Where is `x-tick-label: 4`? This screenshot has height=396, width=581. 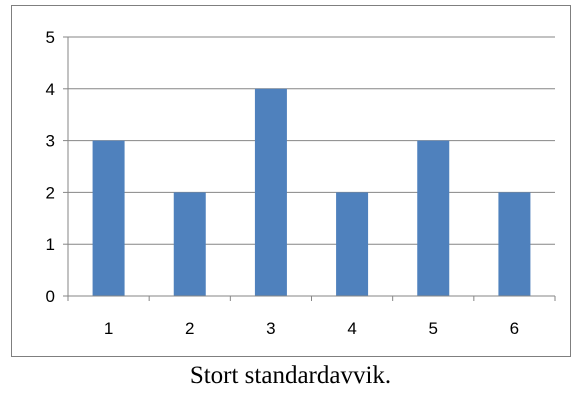 x-tick-label: 4 is located at coordinates (351, 328).